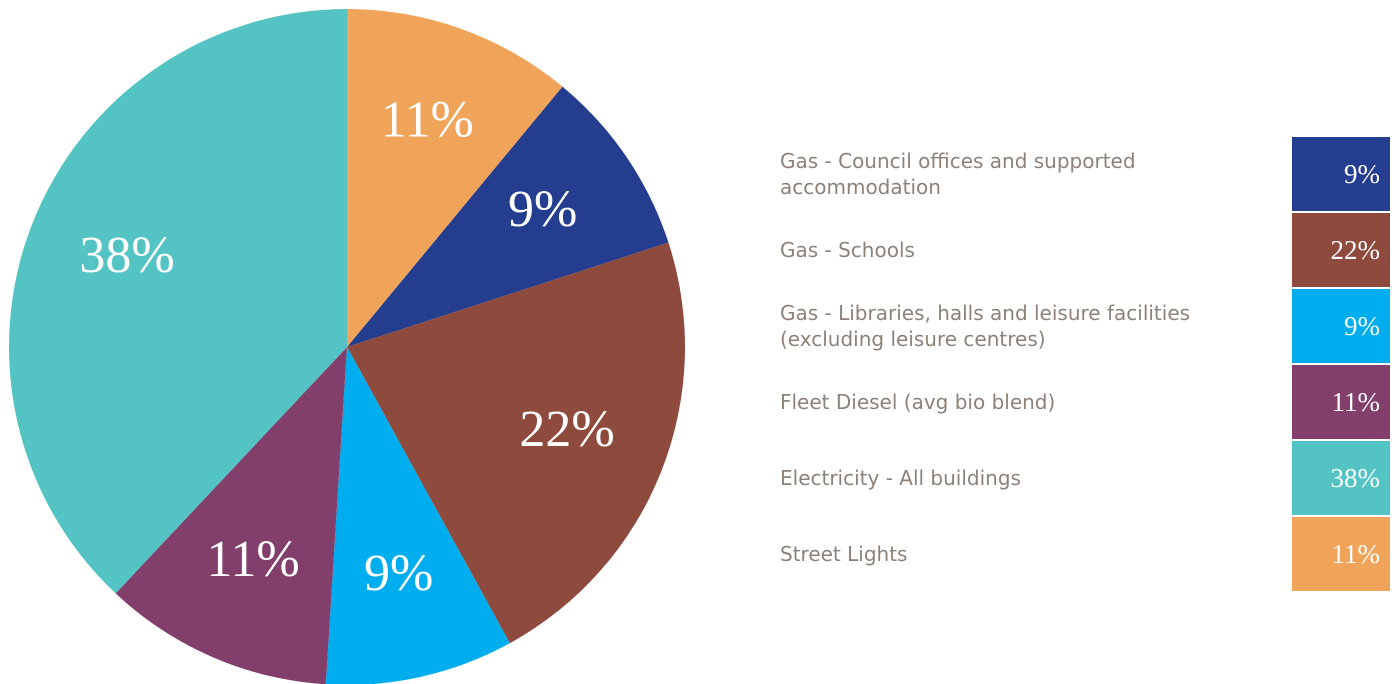 The width and height of the screenshot is (1400, 684). I want to click on legend-label: Fleet Diesel (avg bio blend), so click(918, 402).